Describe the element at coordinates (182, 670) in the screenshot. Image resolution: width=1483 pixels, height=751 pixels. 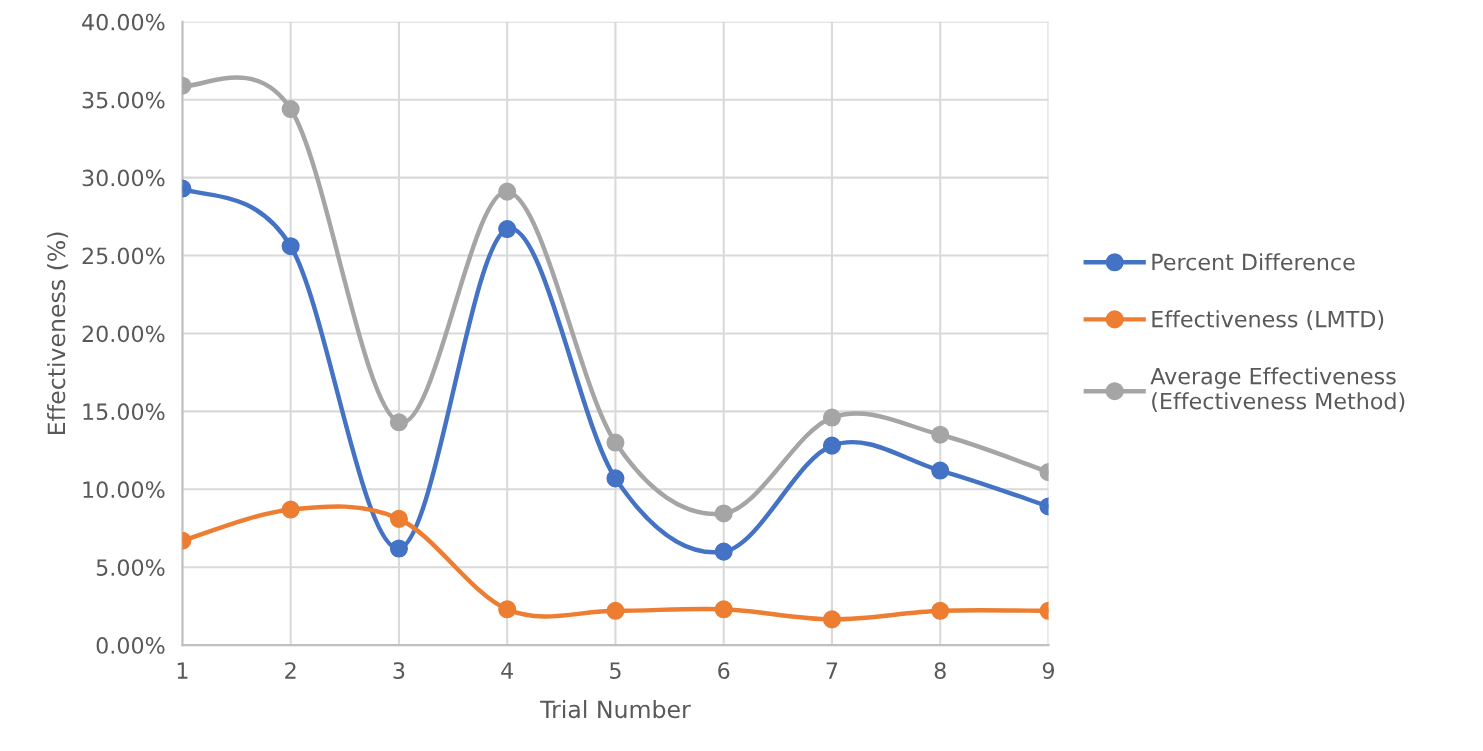
I see `x-tick-label: 1` at that location.